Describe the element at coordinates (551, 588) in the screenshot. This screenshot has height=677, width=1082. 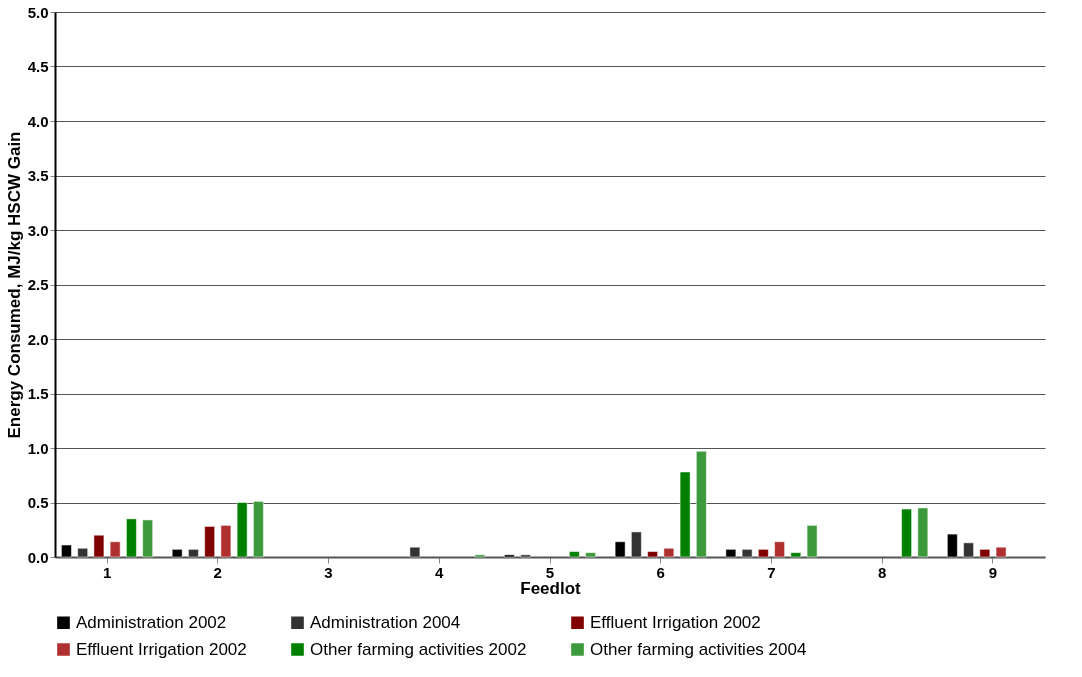
I see `x-axis-title: Feedlot` at that location.